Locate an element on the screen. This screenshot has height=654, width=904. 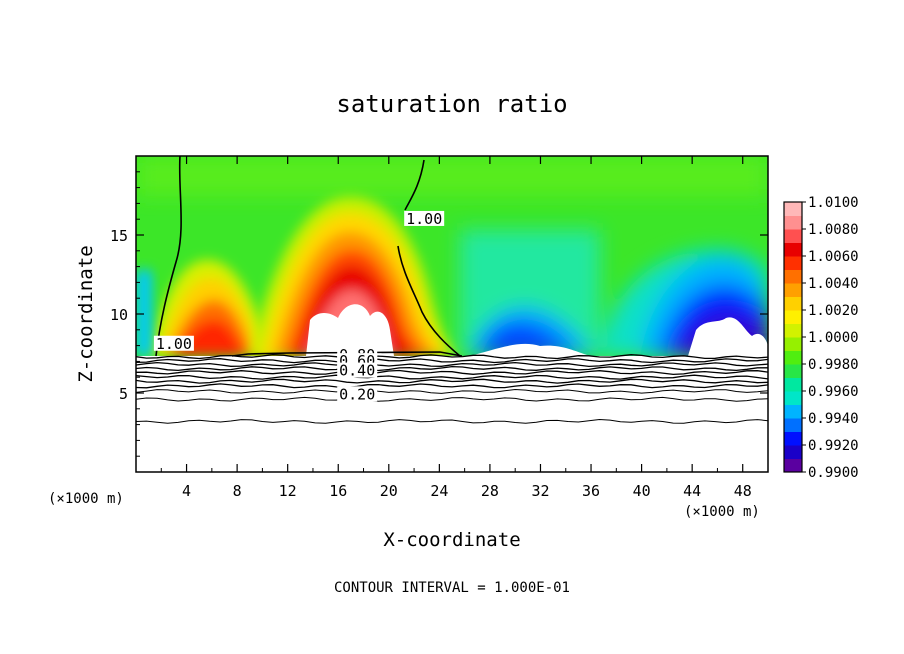
x-tick-label: 12 is located at coordinates (288, 491).